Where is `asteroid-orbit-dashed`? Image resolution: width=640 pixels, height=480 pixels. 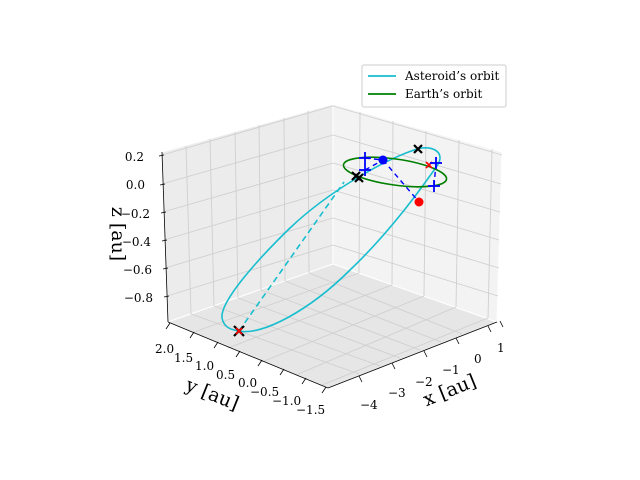 asteroid-orbit-dashed is located at coordinates (291, 256).